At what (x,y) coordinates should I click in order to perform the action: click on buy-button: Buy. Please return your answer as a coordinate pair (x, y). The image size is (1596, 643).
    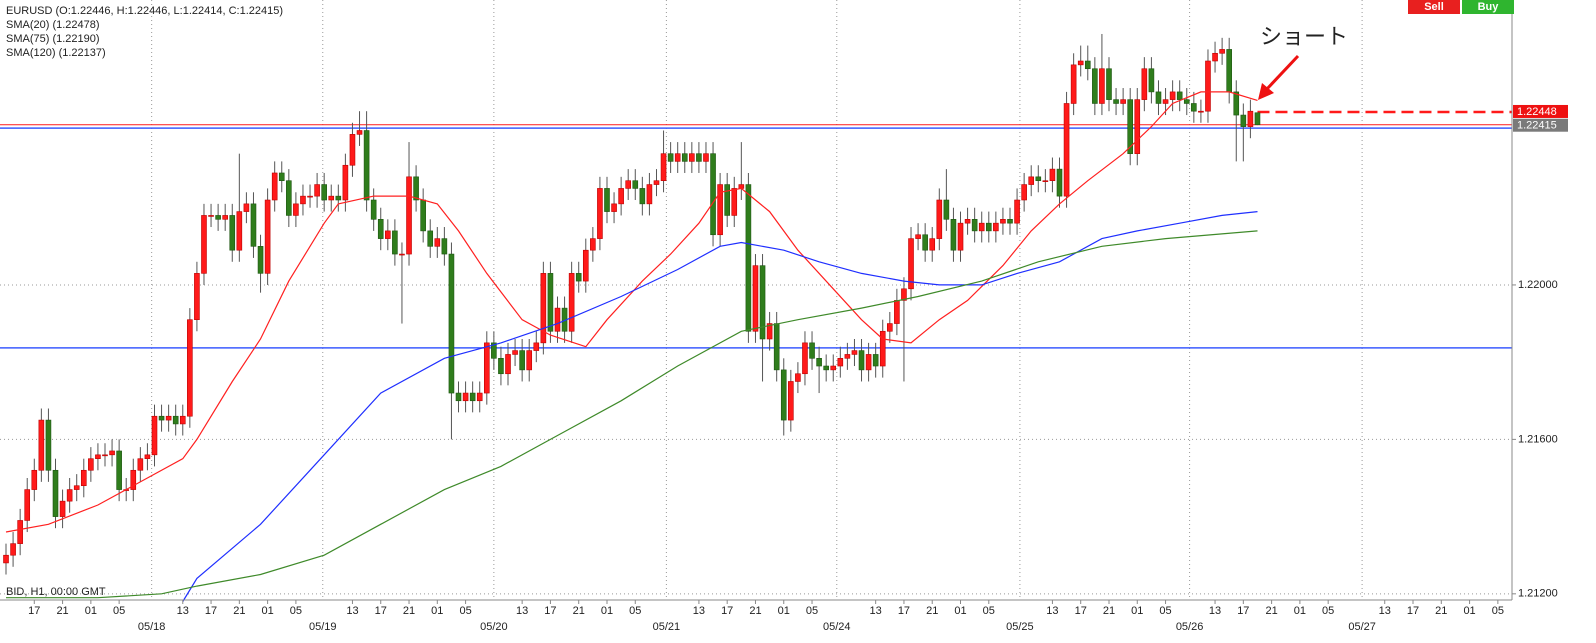
    Looking at the image, I should click on (1488, 7).